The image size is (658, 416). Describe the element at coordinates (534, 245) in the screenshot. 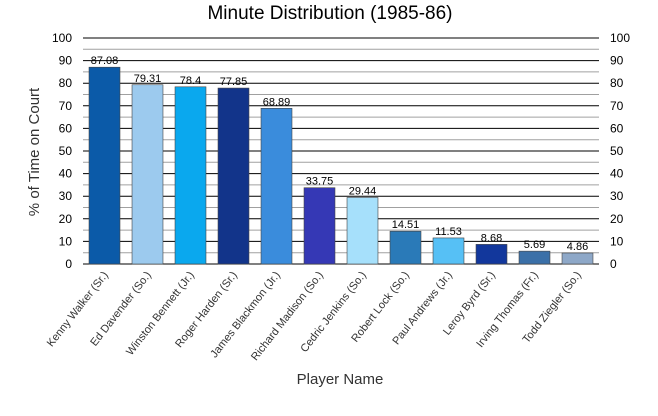

I see `bar-value-label: 5.69` at that location.